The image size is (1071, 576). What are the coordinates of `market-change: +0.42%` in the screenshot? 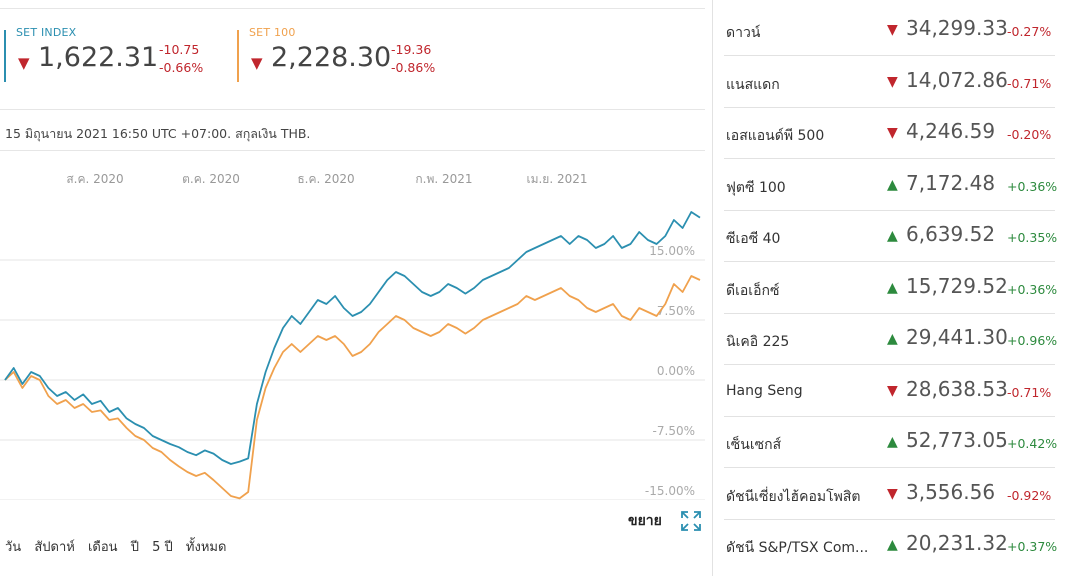 It's located at (1032, 443).